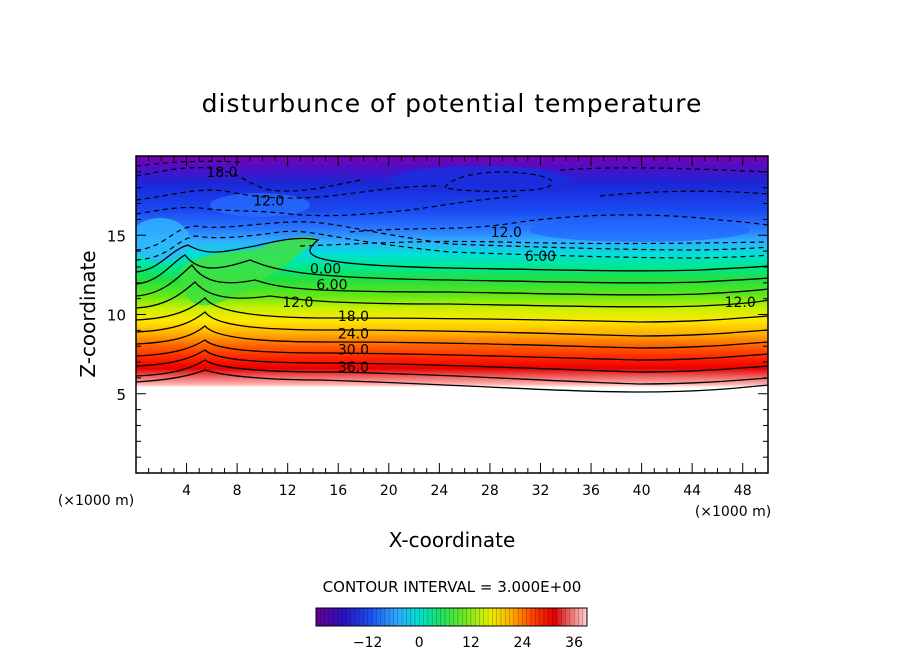 Image resolution: width=904 pixels, height=654 pixels. I want to click on x-tick-label: 44, so click(692, 491).